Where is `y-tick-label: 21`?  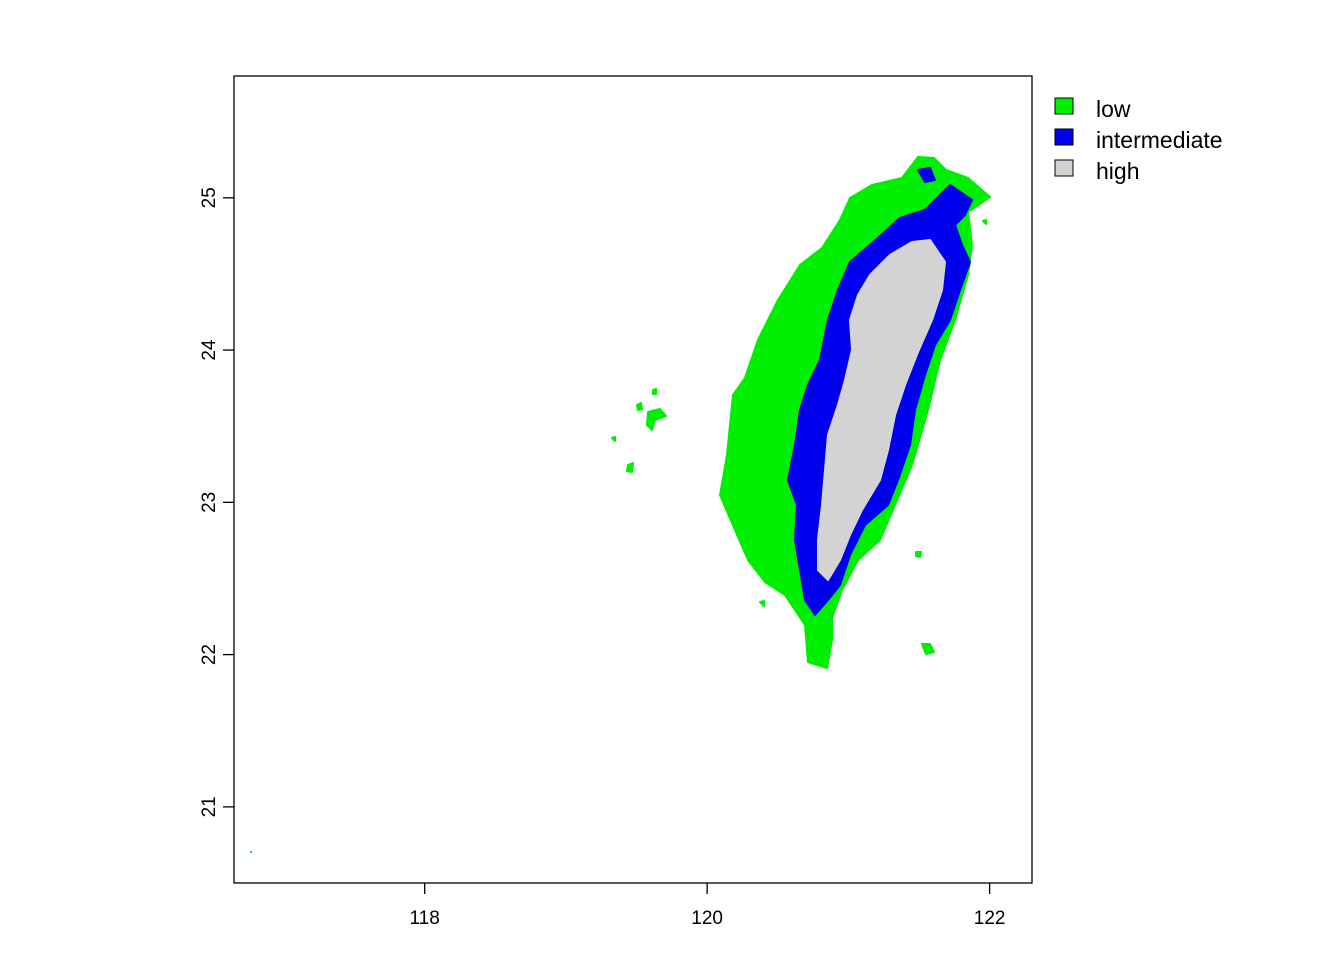 y-tick-label: 21 is located at coordinates (209, 806).